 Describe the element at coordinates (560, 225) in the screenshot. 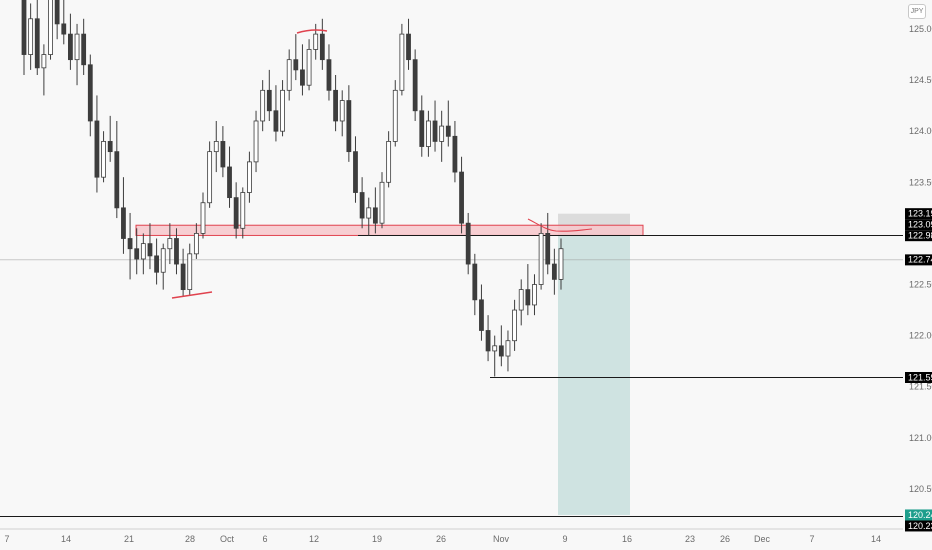

I see `retest-marker` at that location.